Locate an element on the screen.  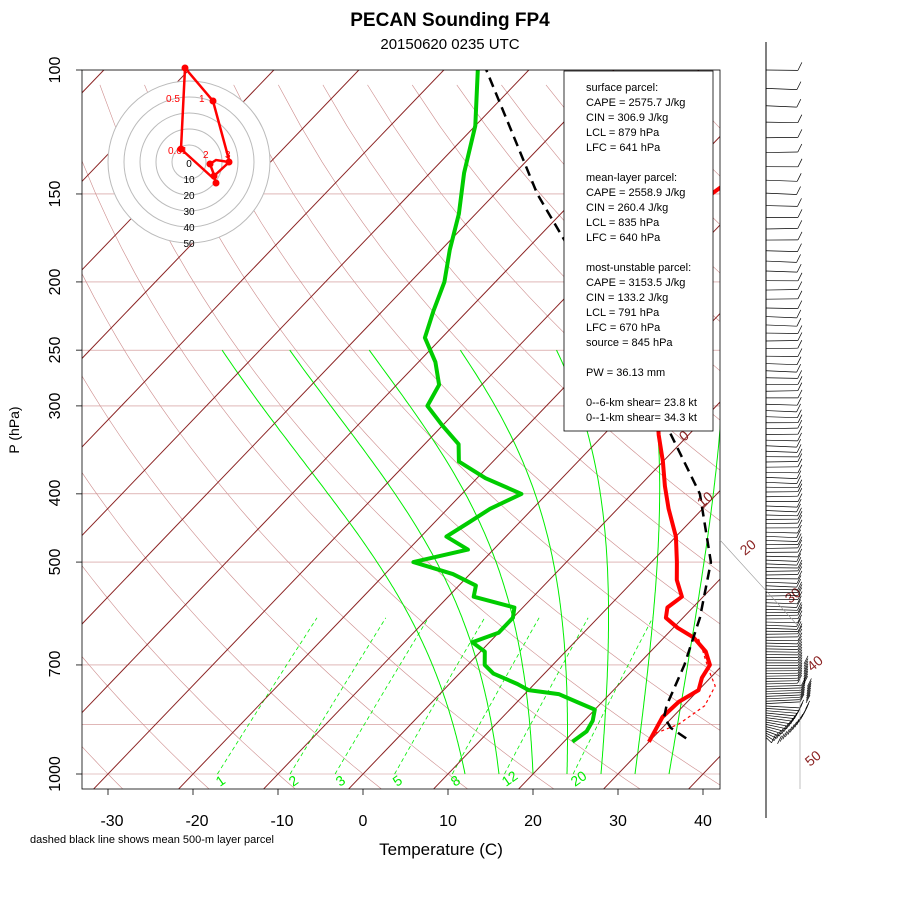
y-tick-label: 250 is located at coordinates (55, 350).